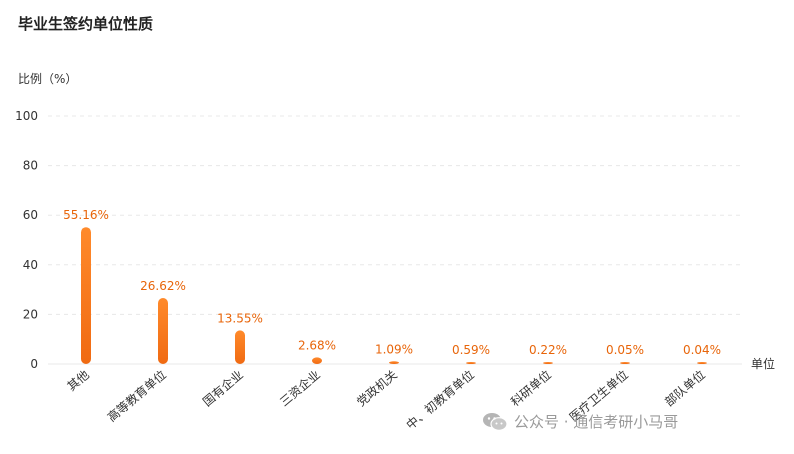  I want to click on y-tick-labels: 0 20 40 60 80 100, so click(26, 240).